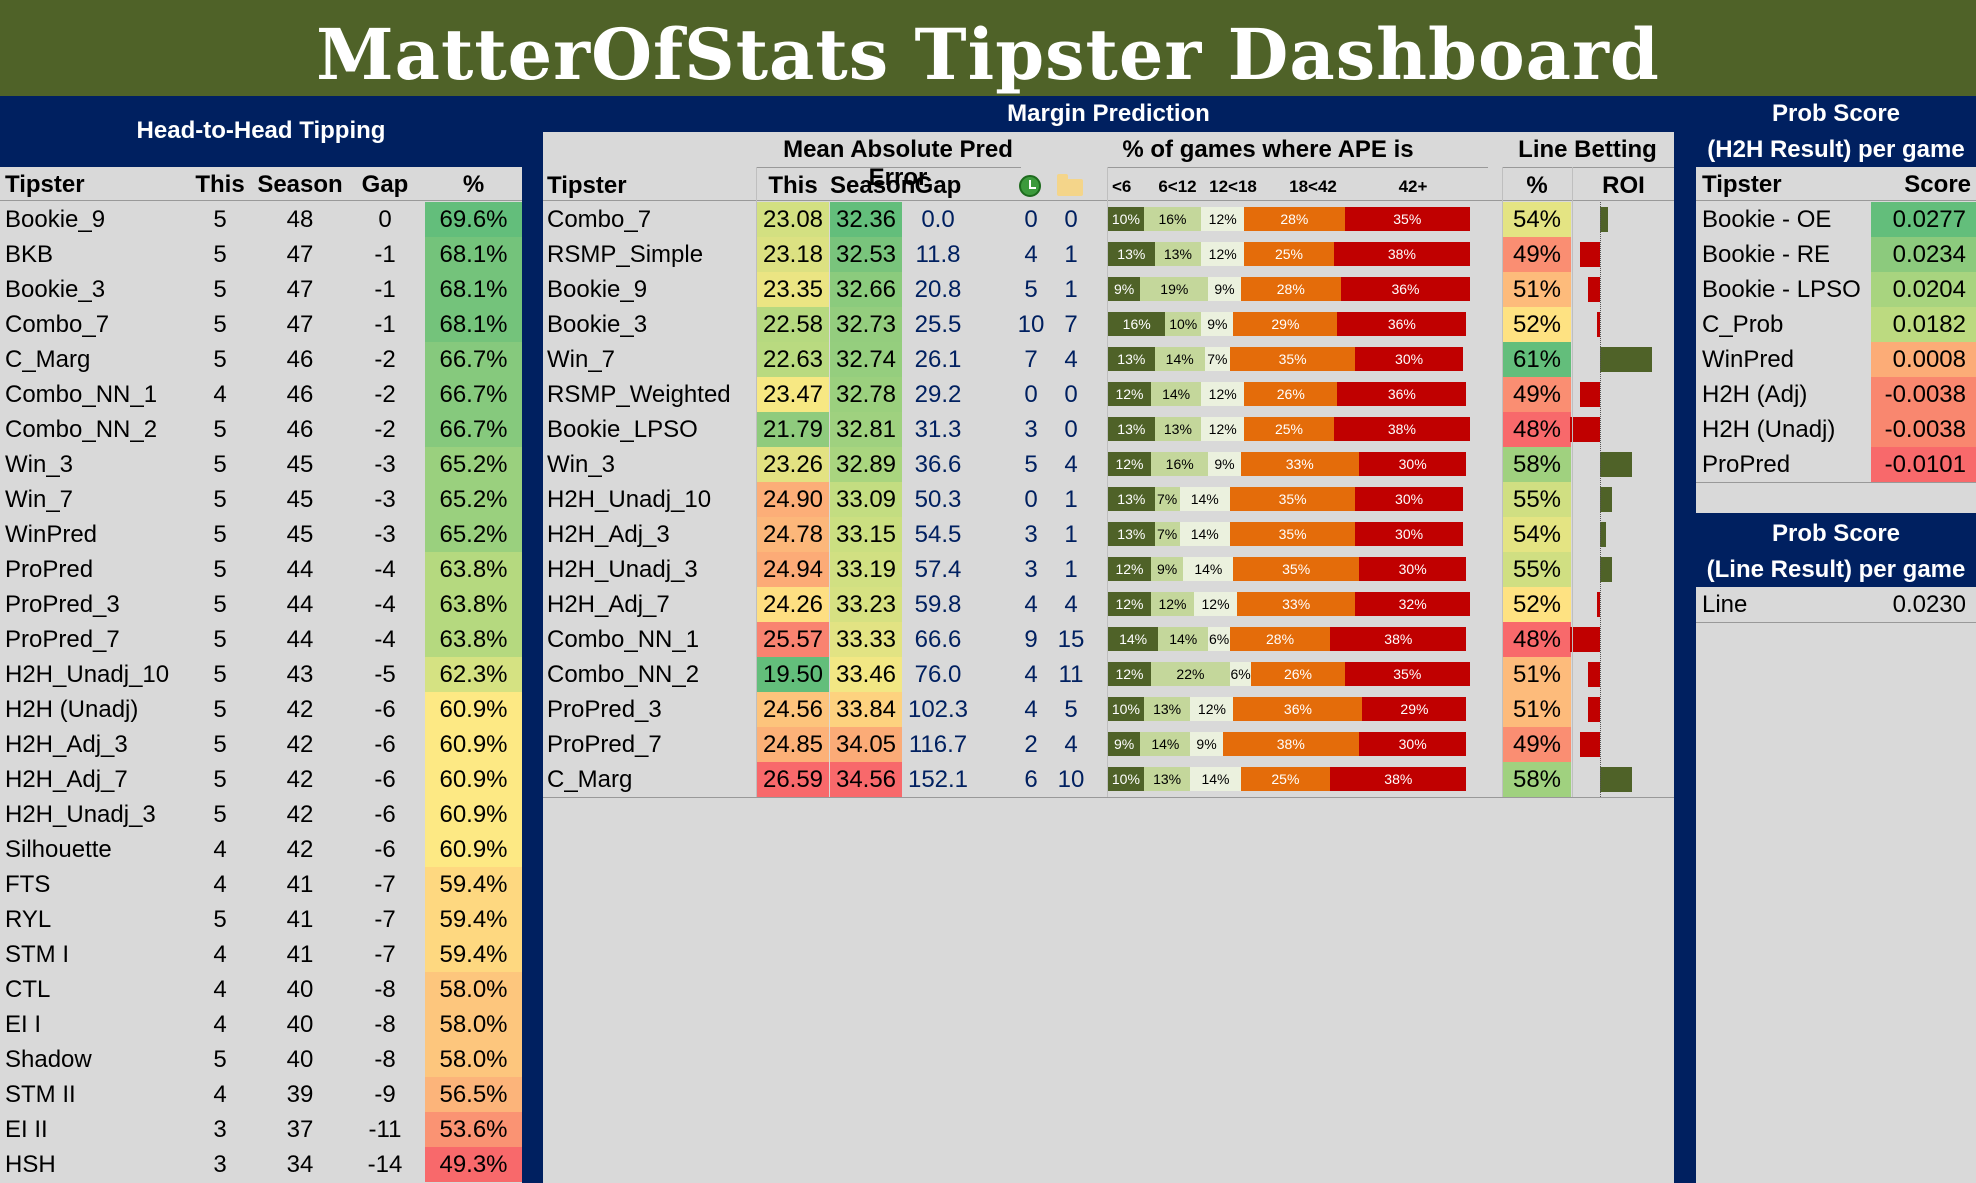 This screenshot has width=1976, height=1183. What do you see at coordinates (1836, 359) in the screenshot?
I see `prob-h2h-row: WinPred 0.0008` at bounding box center [1836, 359].